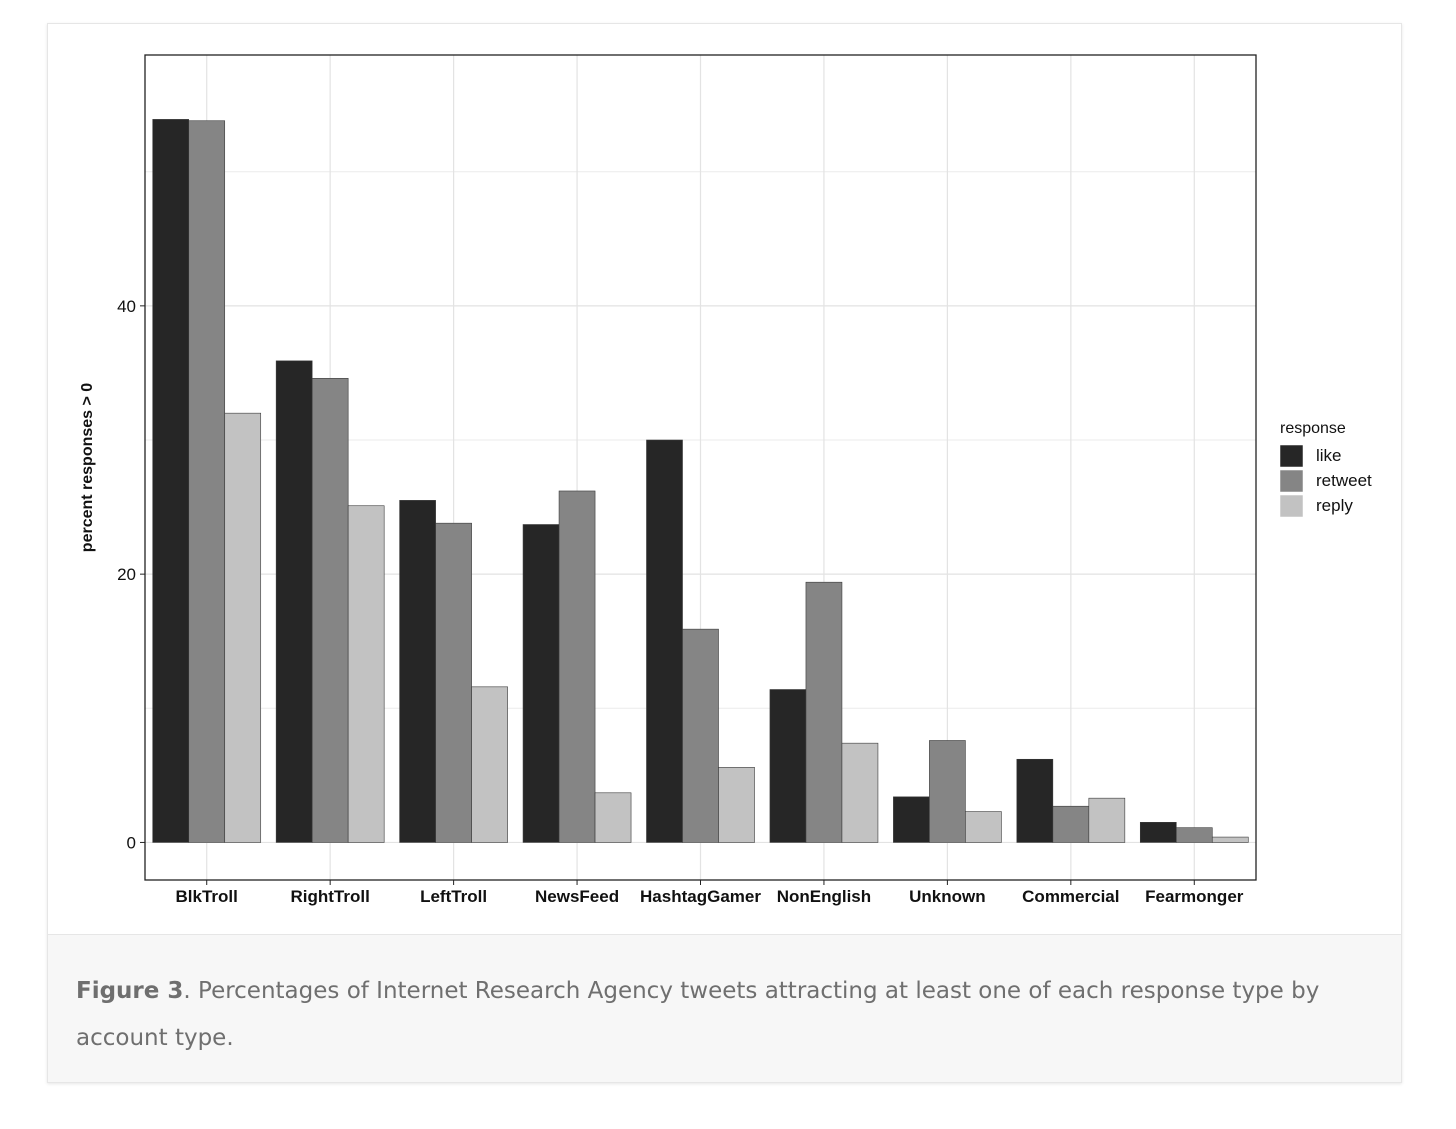  What do you see at coordinates (577, 666) in the screenshot?
I see `bar-NewsFeed-retweet` at bounding box center [577, 666].